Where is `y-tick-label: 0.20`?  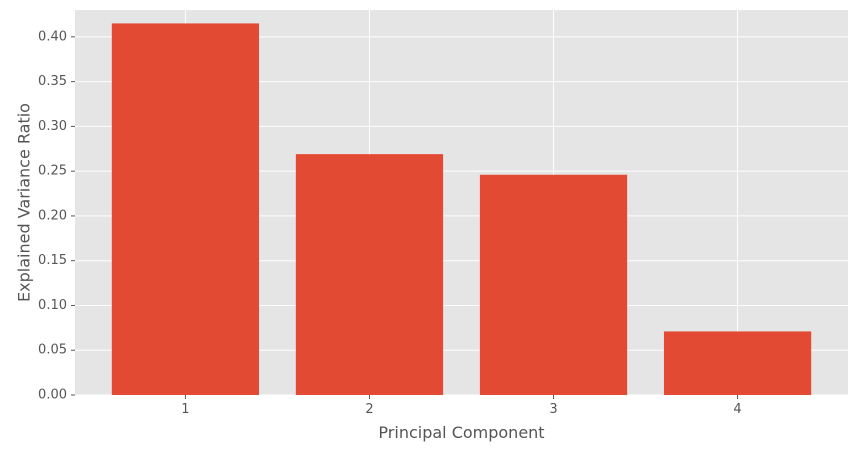
y-tick-label: 0.20 is located at coordinates (52, 215).